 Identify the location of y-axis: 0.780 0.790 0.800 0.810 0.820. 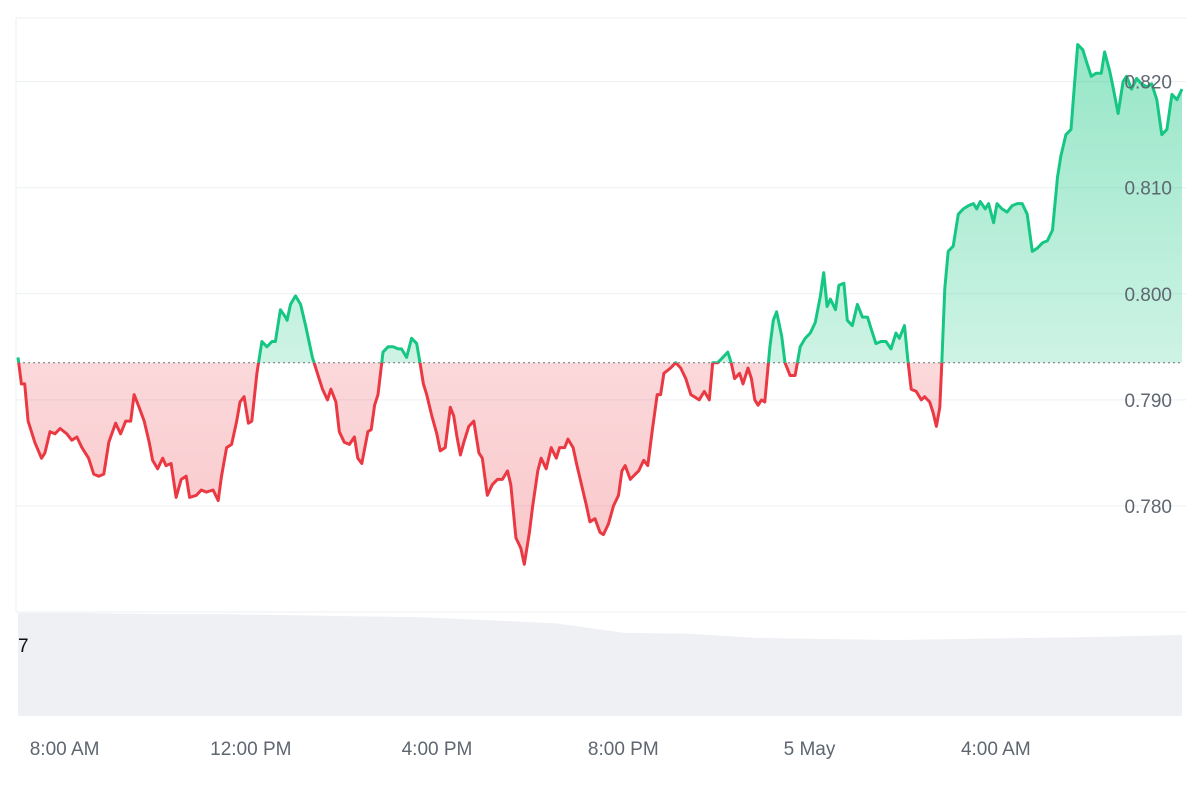
(1148, 295).